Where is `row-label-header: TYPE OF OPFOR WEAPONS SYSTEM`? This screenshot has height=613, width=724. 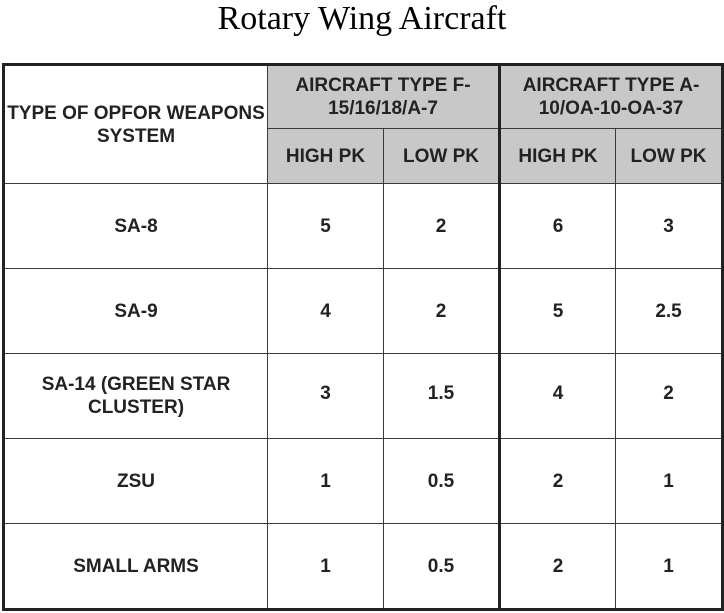 row-label-header: TYPE OF OPFOR WEAPONS SYSTEM is located at coordinates (135, 123).